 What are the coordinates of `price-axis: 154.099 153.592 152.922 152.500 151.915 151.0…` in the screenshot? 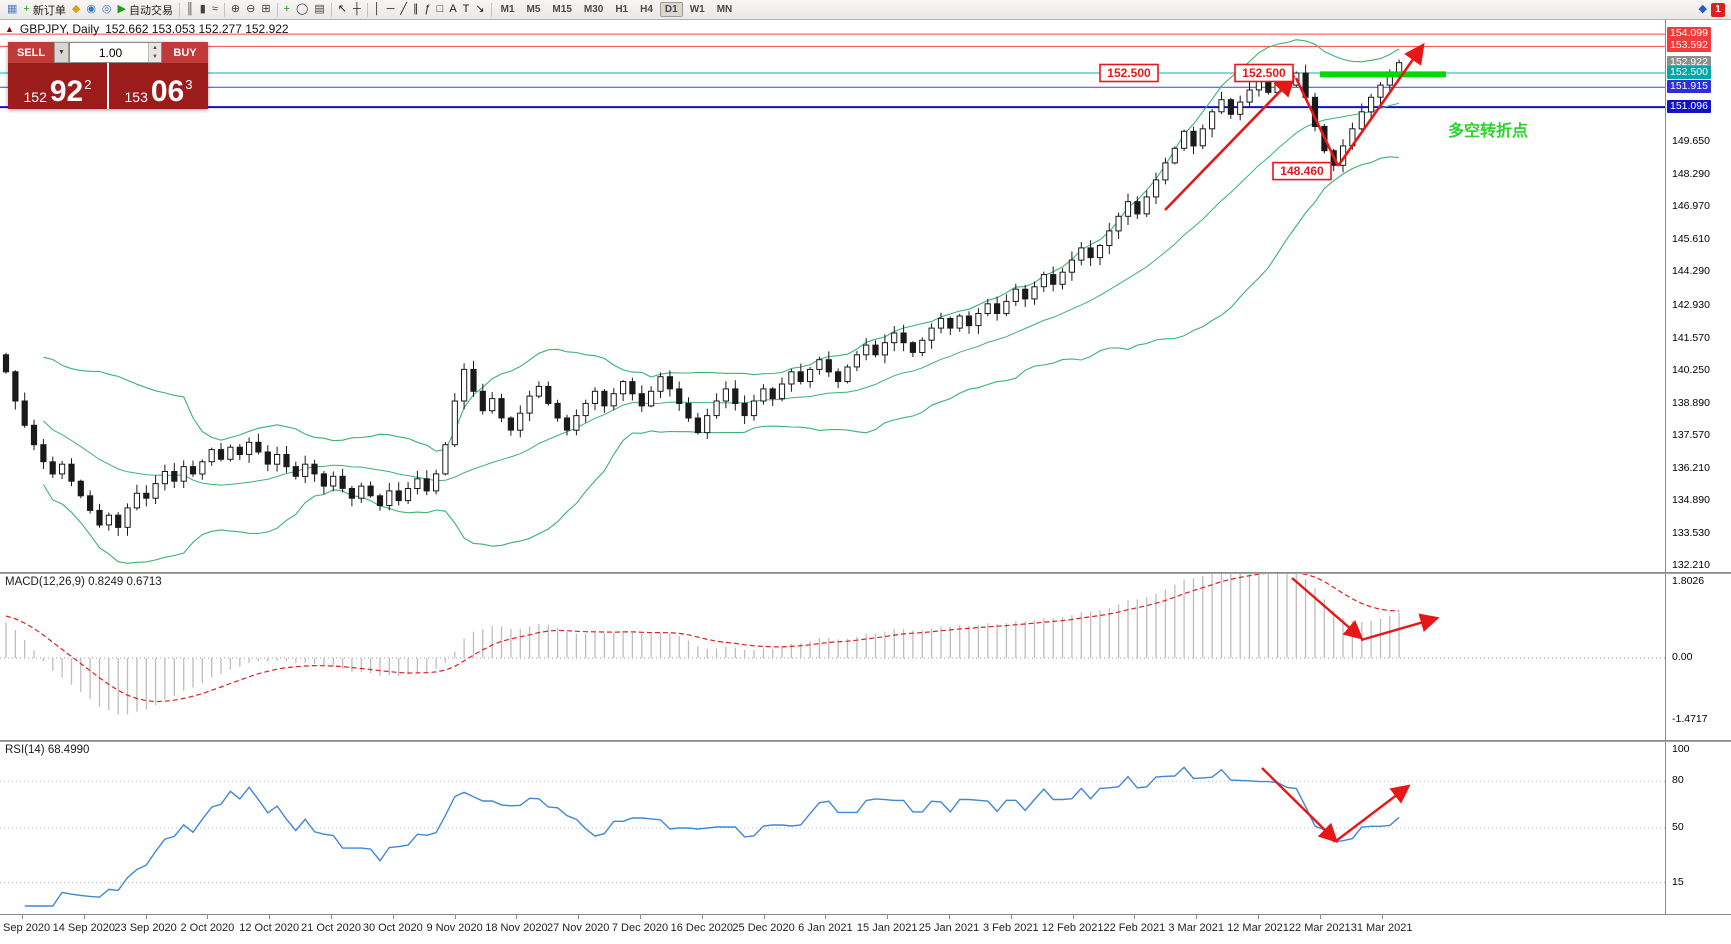 It's located at (1698, 296).